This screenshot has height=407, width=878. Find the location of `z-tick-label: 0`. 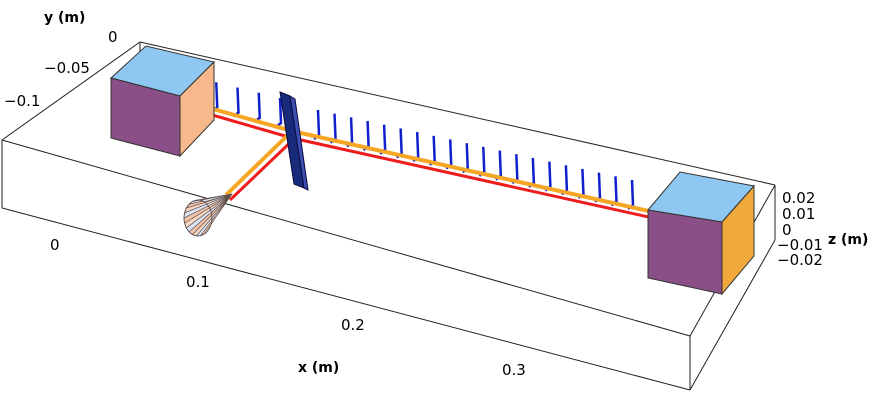

z-tick-label: 0 is located at coordinates (787, 230).